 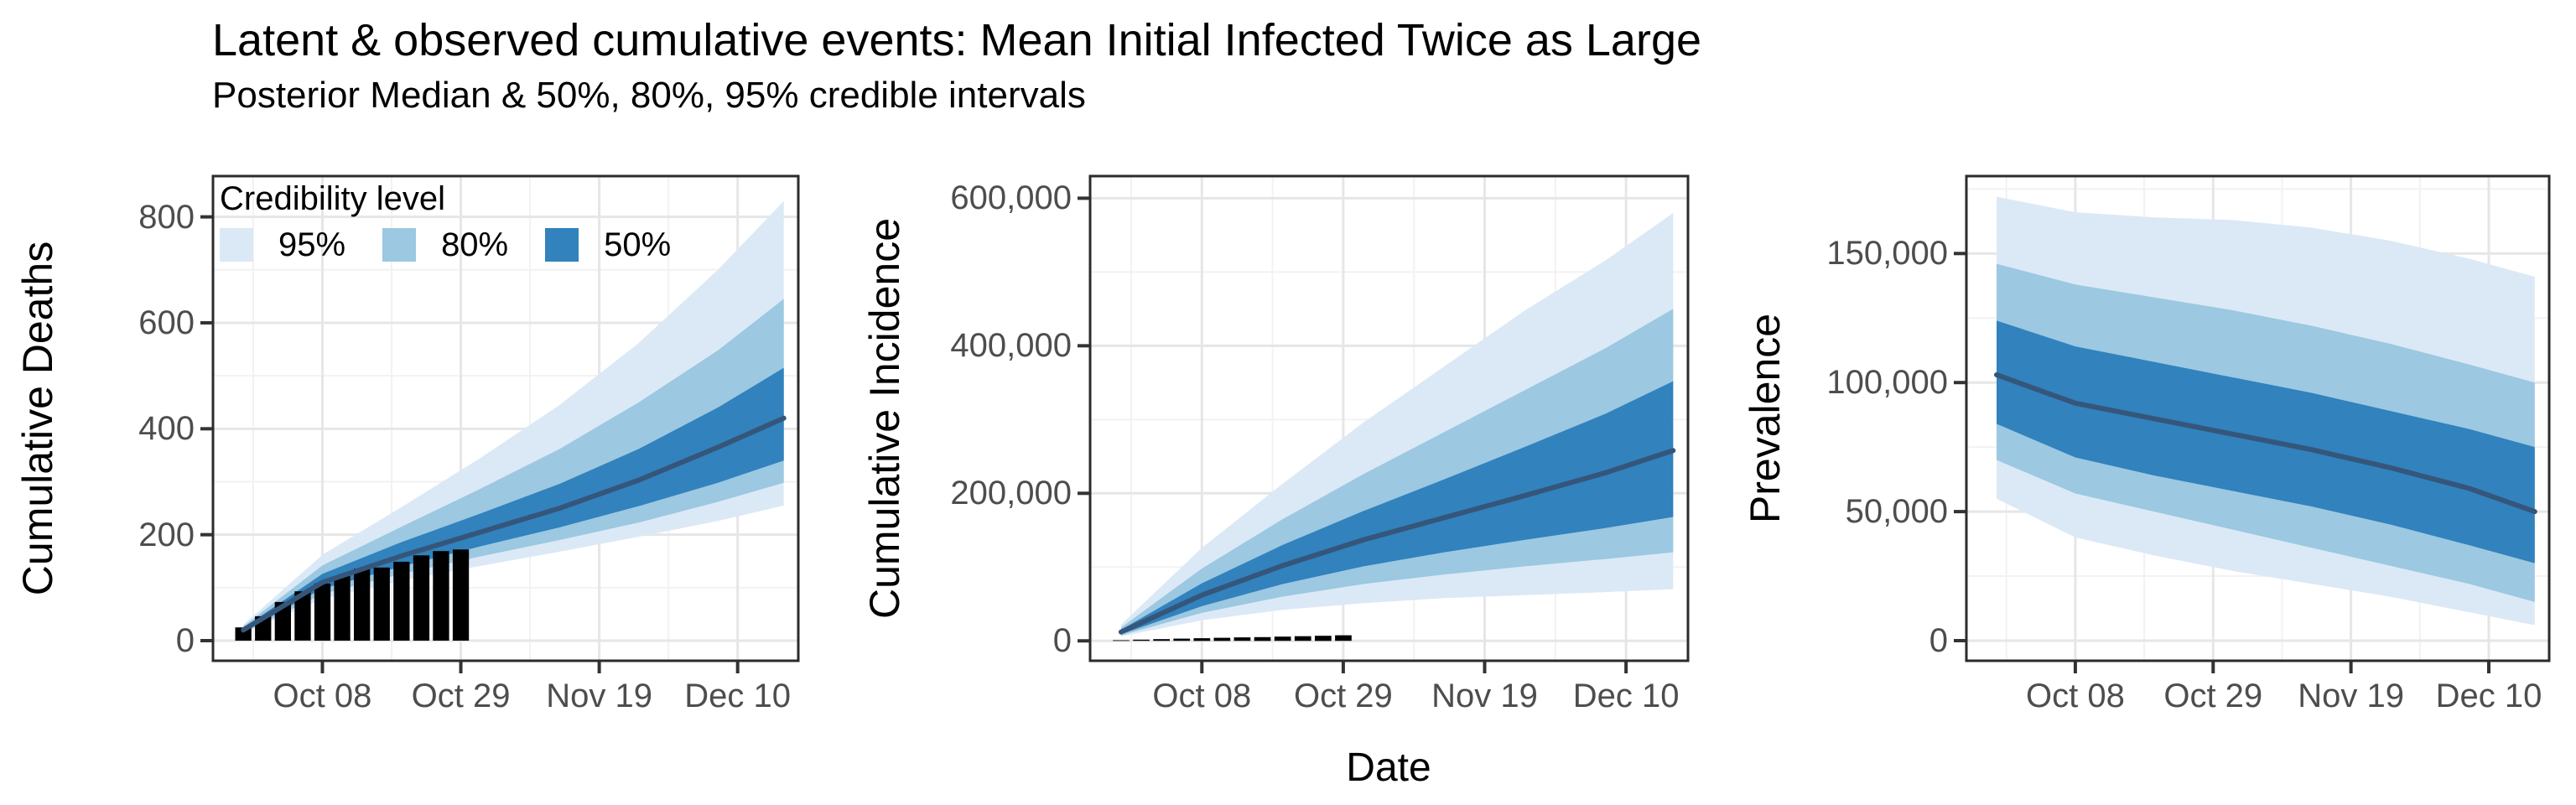 I want to click on y-tick-label: 200,000, so click(x=1011, y=493).